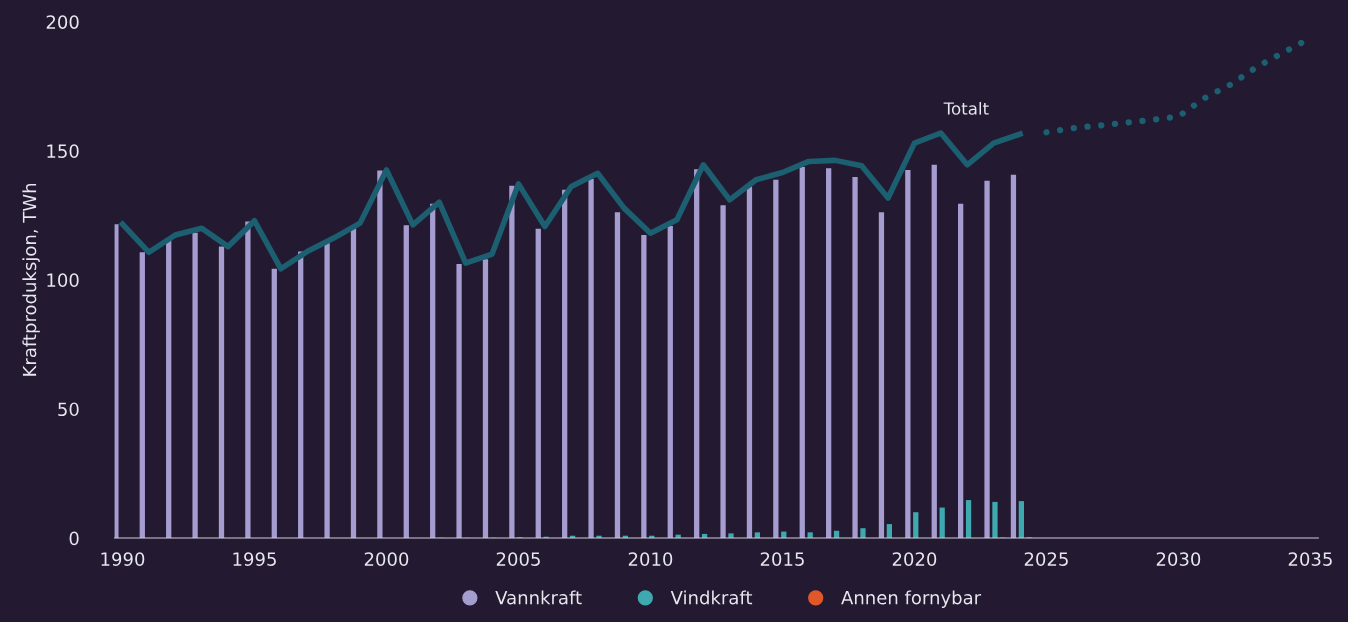 The height and width of the screenshot is (622, 1348). Describe the element at coordinates (63, 151) in the screenshot. I see `y-tick-label: 150` at that location.